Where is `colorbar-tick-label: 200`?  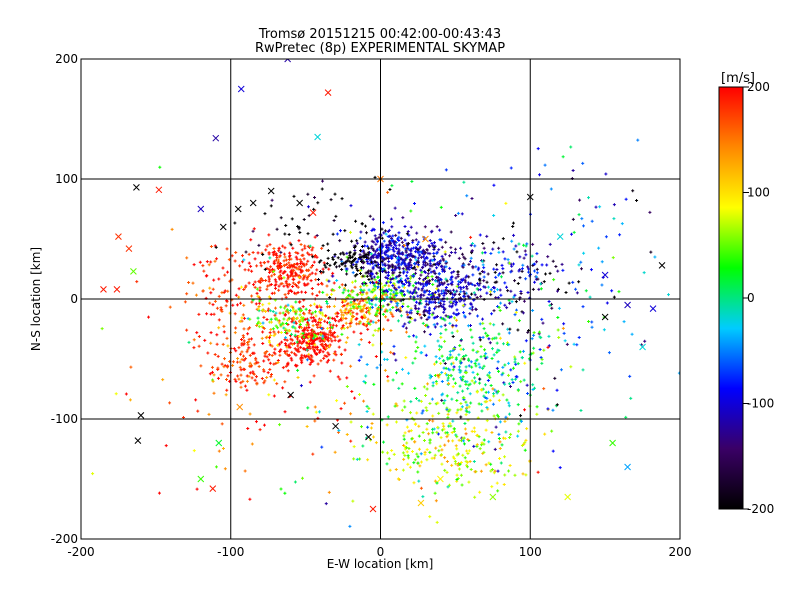 colorbar-tick-label: 200 is located at coordinates (758, 87).